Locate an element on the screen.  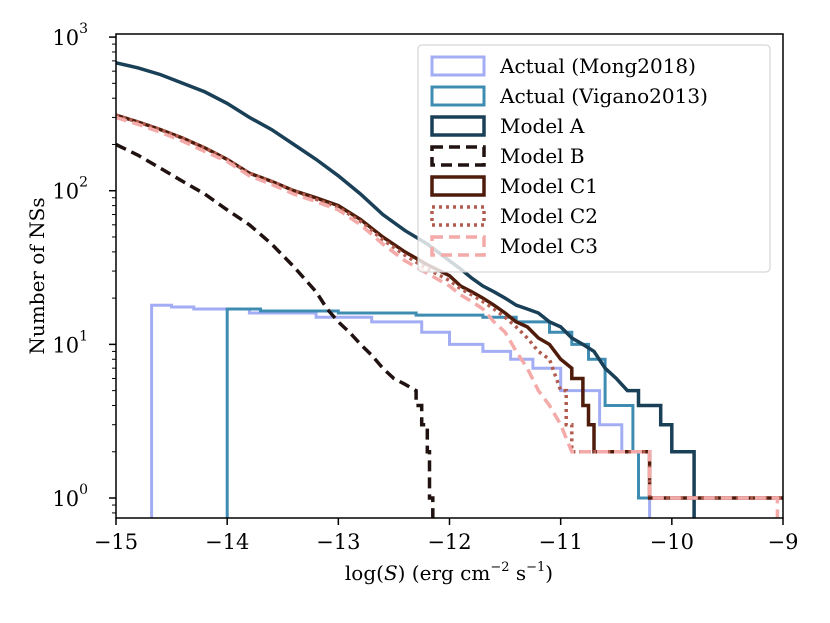
x-tick-label: −15 is located at coordinates (116, 542).